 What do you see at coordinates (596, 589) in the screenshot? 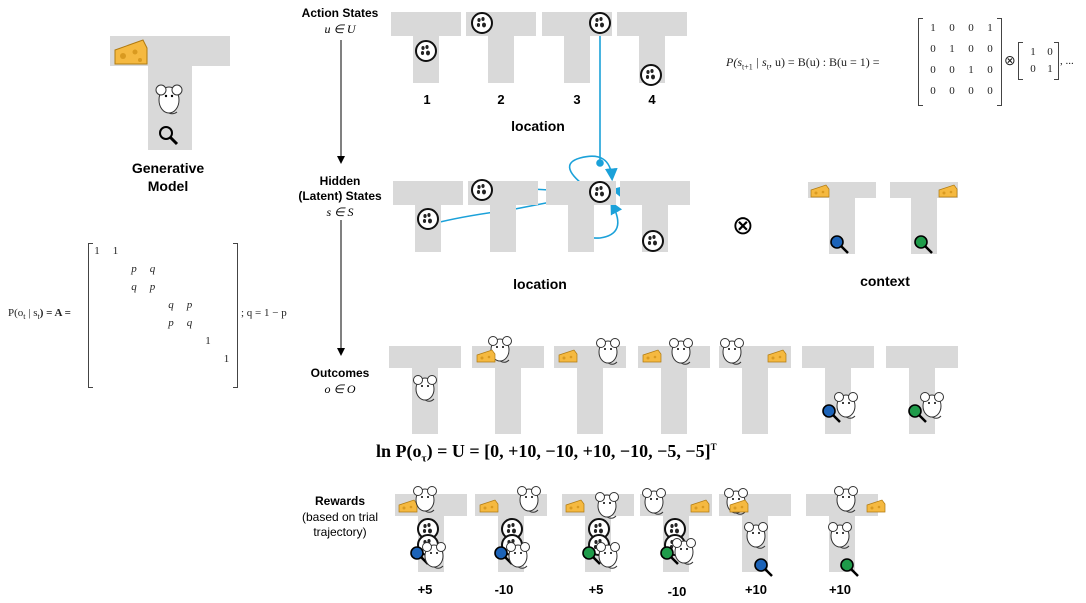
I see `reward-value-3: +5` at bounding box center [596, 589].